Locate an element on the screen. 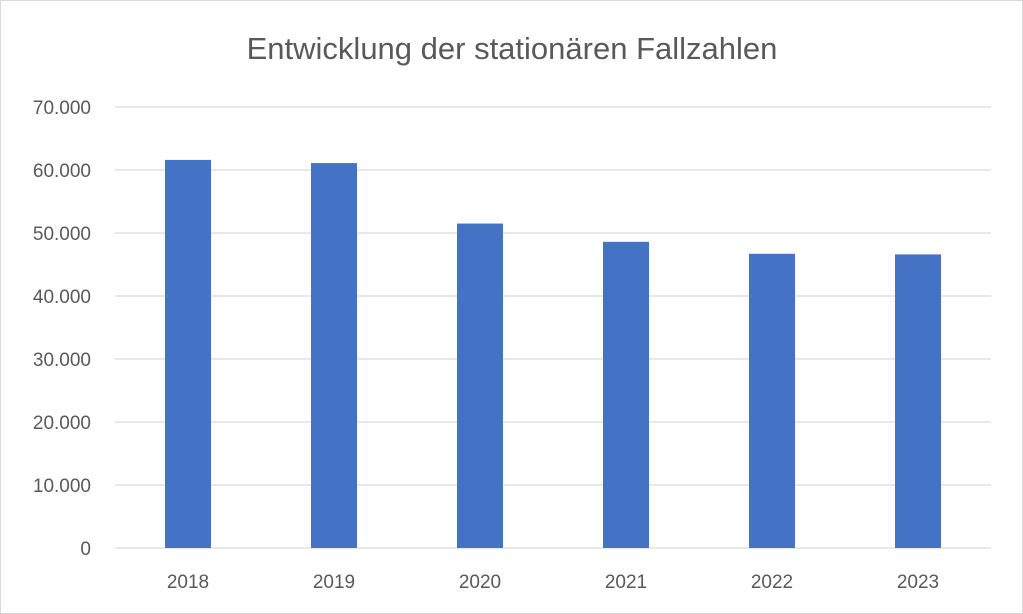 This screenshot has width=1023, height=614. bar-2018 is located at coordinates (188, 354).